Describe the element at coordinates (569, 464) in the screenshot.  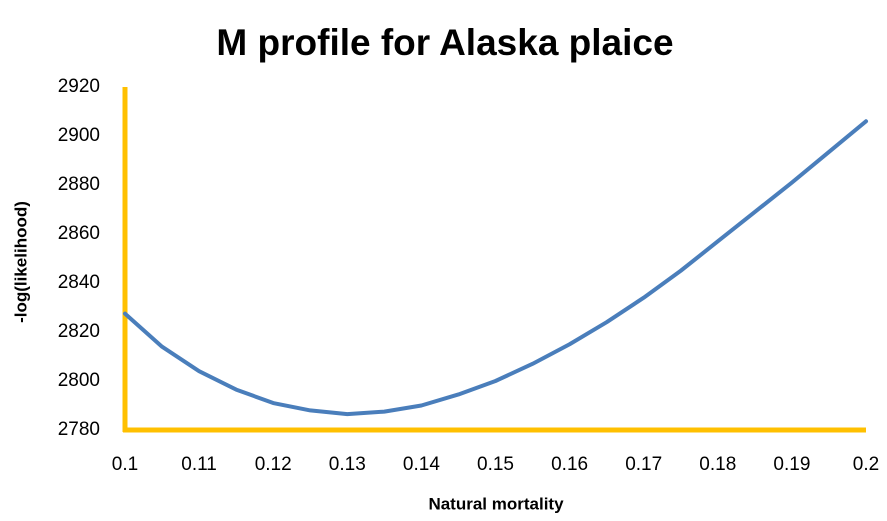
I see `x-tick-label: 0.16` at that location.